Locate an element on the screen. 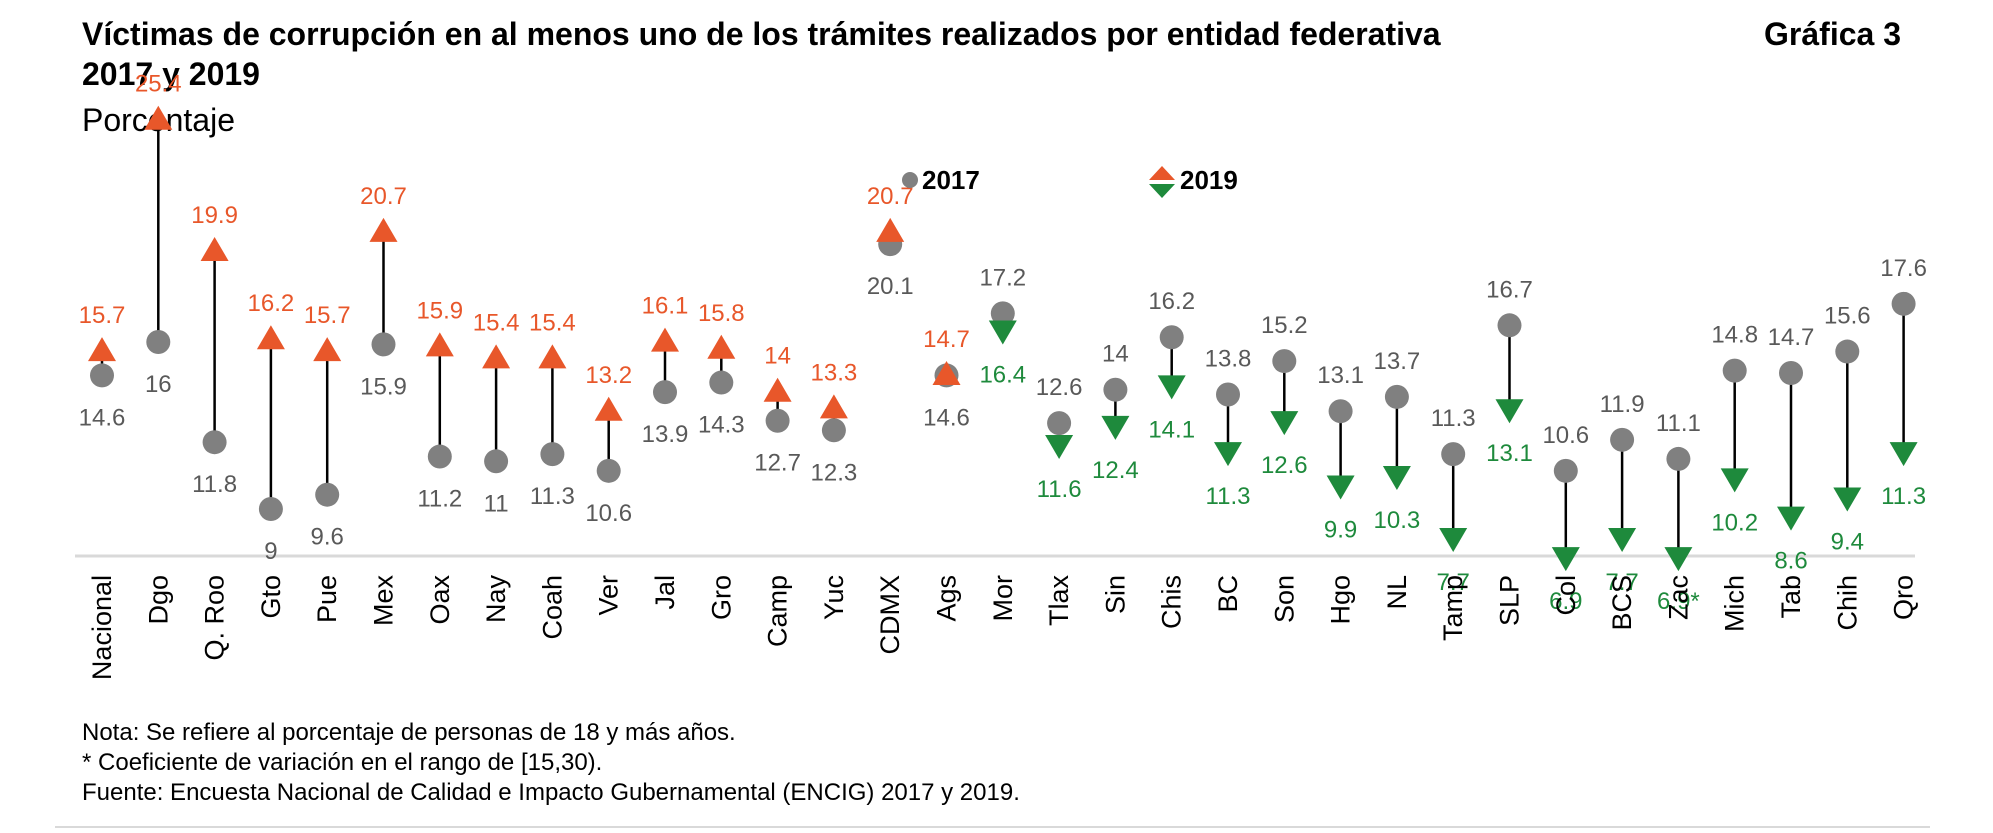 The image size is (1993, 833). value-label-2017: 11.3 is located at coordinates (1453, 418).